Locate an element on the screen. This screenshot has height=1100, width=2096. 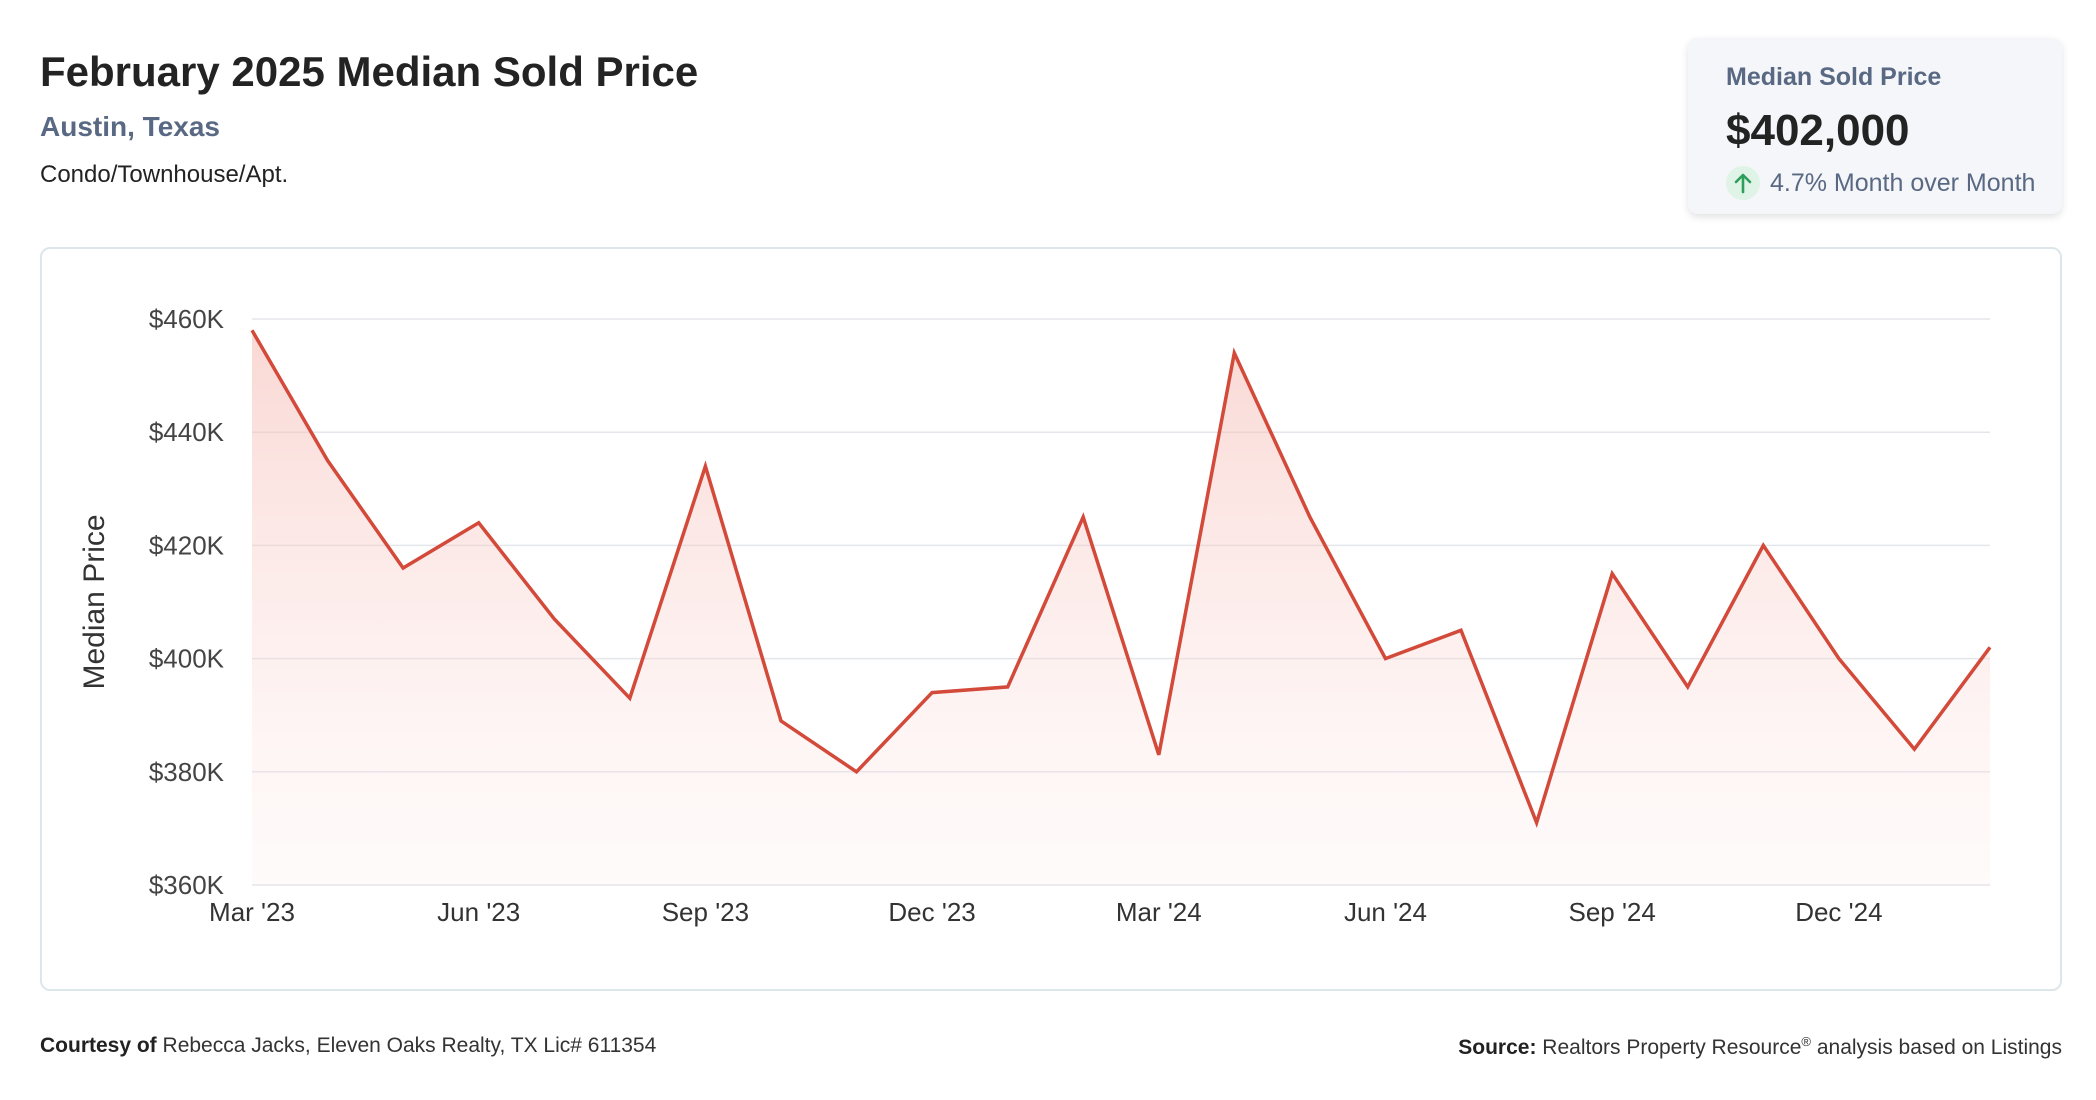
property-type-label: Condo/Townhouse/Apt. is located at coordinates (164, 174).